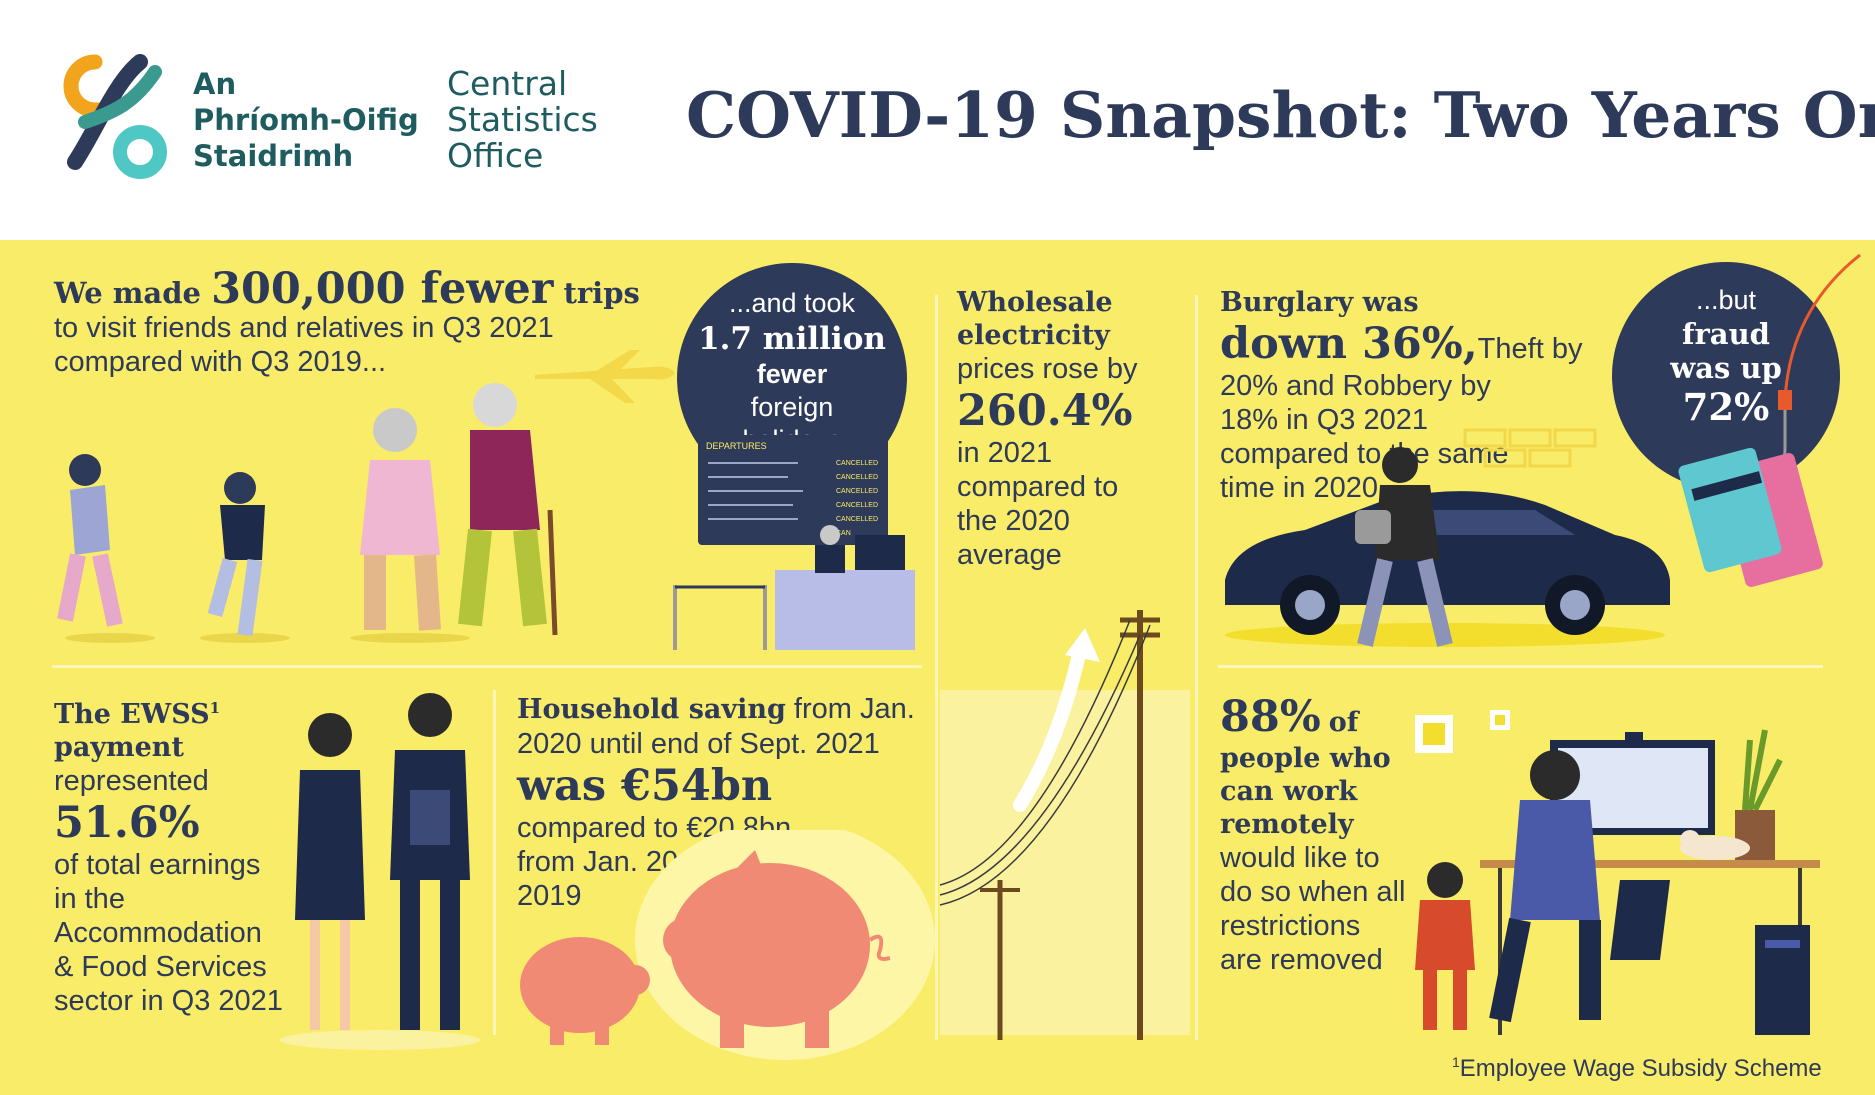 Image resolution: width=1875 pixels, height=1095 pixels. Describe the element at coordinates (1280, 115) in the screenshot. I see `page-title: COVID-19 Snapshot: Two Years On` at that location.